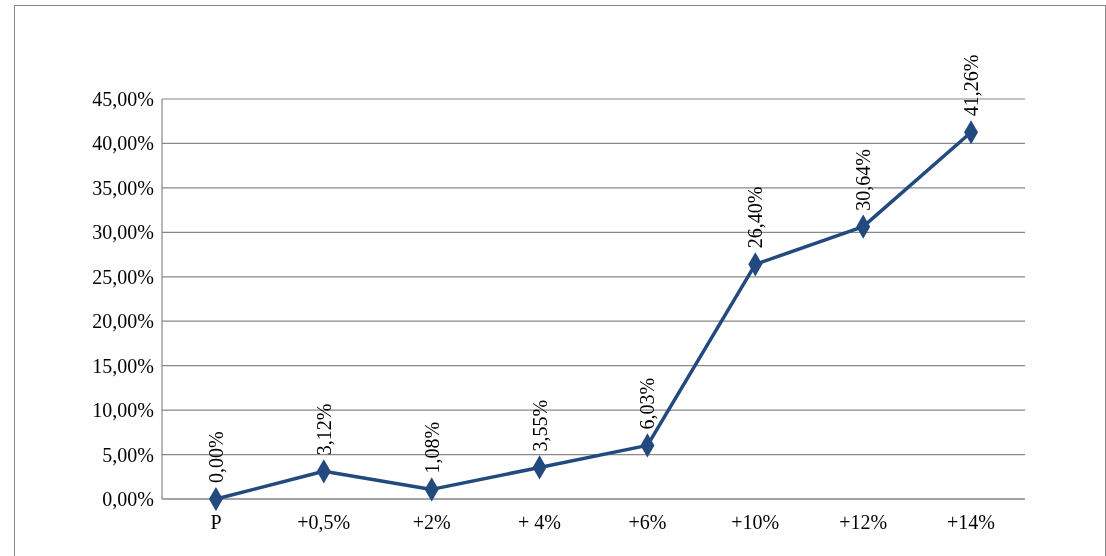 The height and width of the screenshot is (556, 1106). I want to click on data-label: 26,40%, so click(755, 217).